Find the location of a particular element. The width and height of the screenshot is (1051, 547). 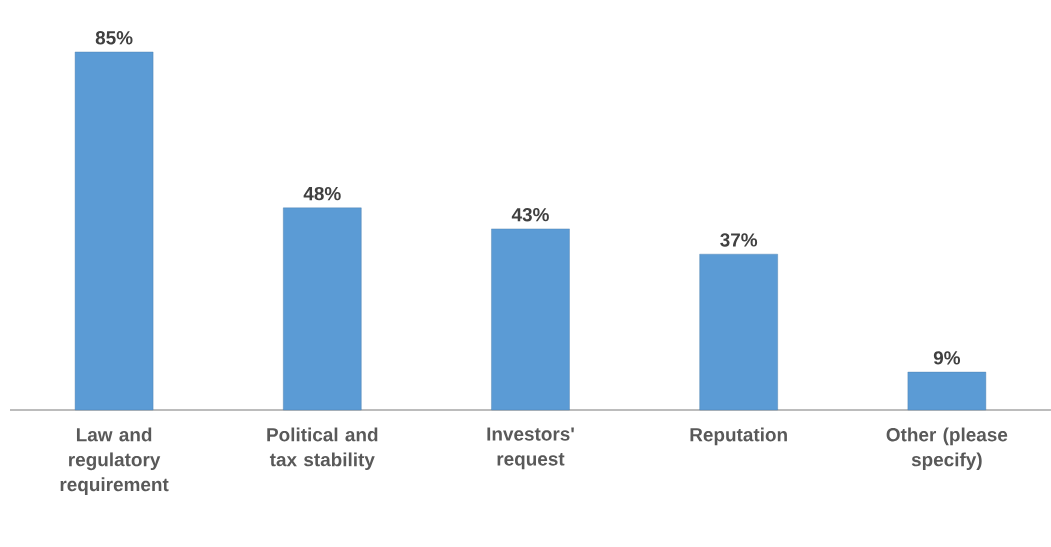

data-label: 48% is located at coordinates (322, 193).